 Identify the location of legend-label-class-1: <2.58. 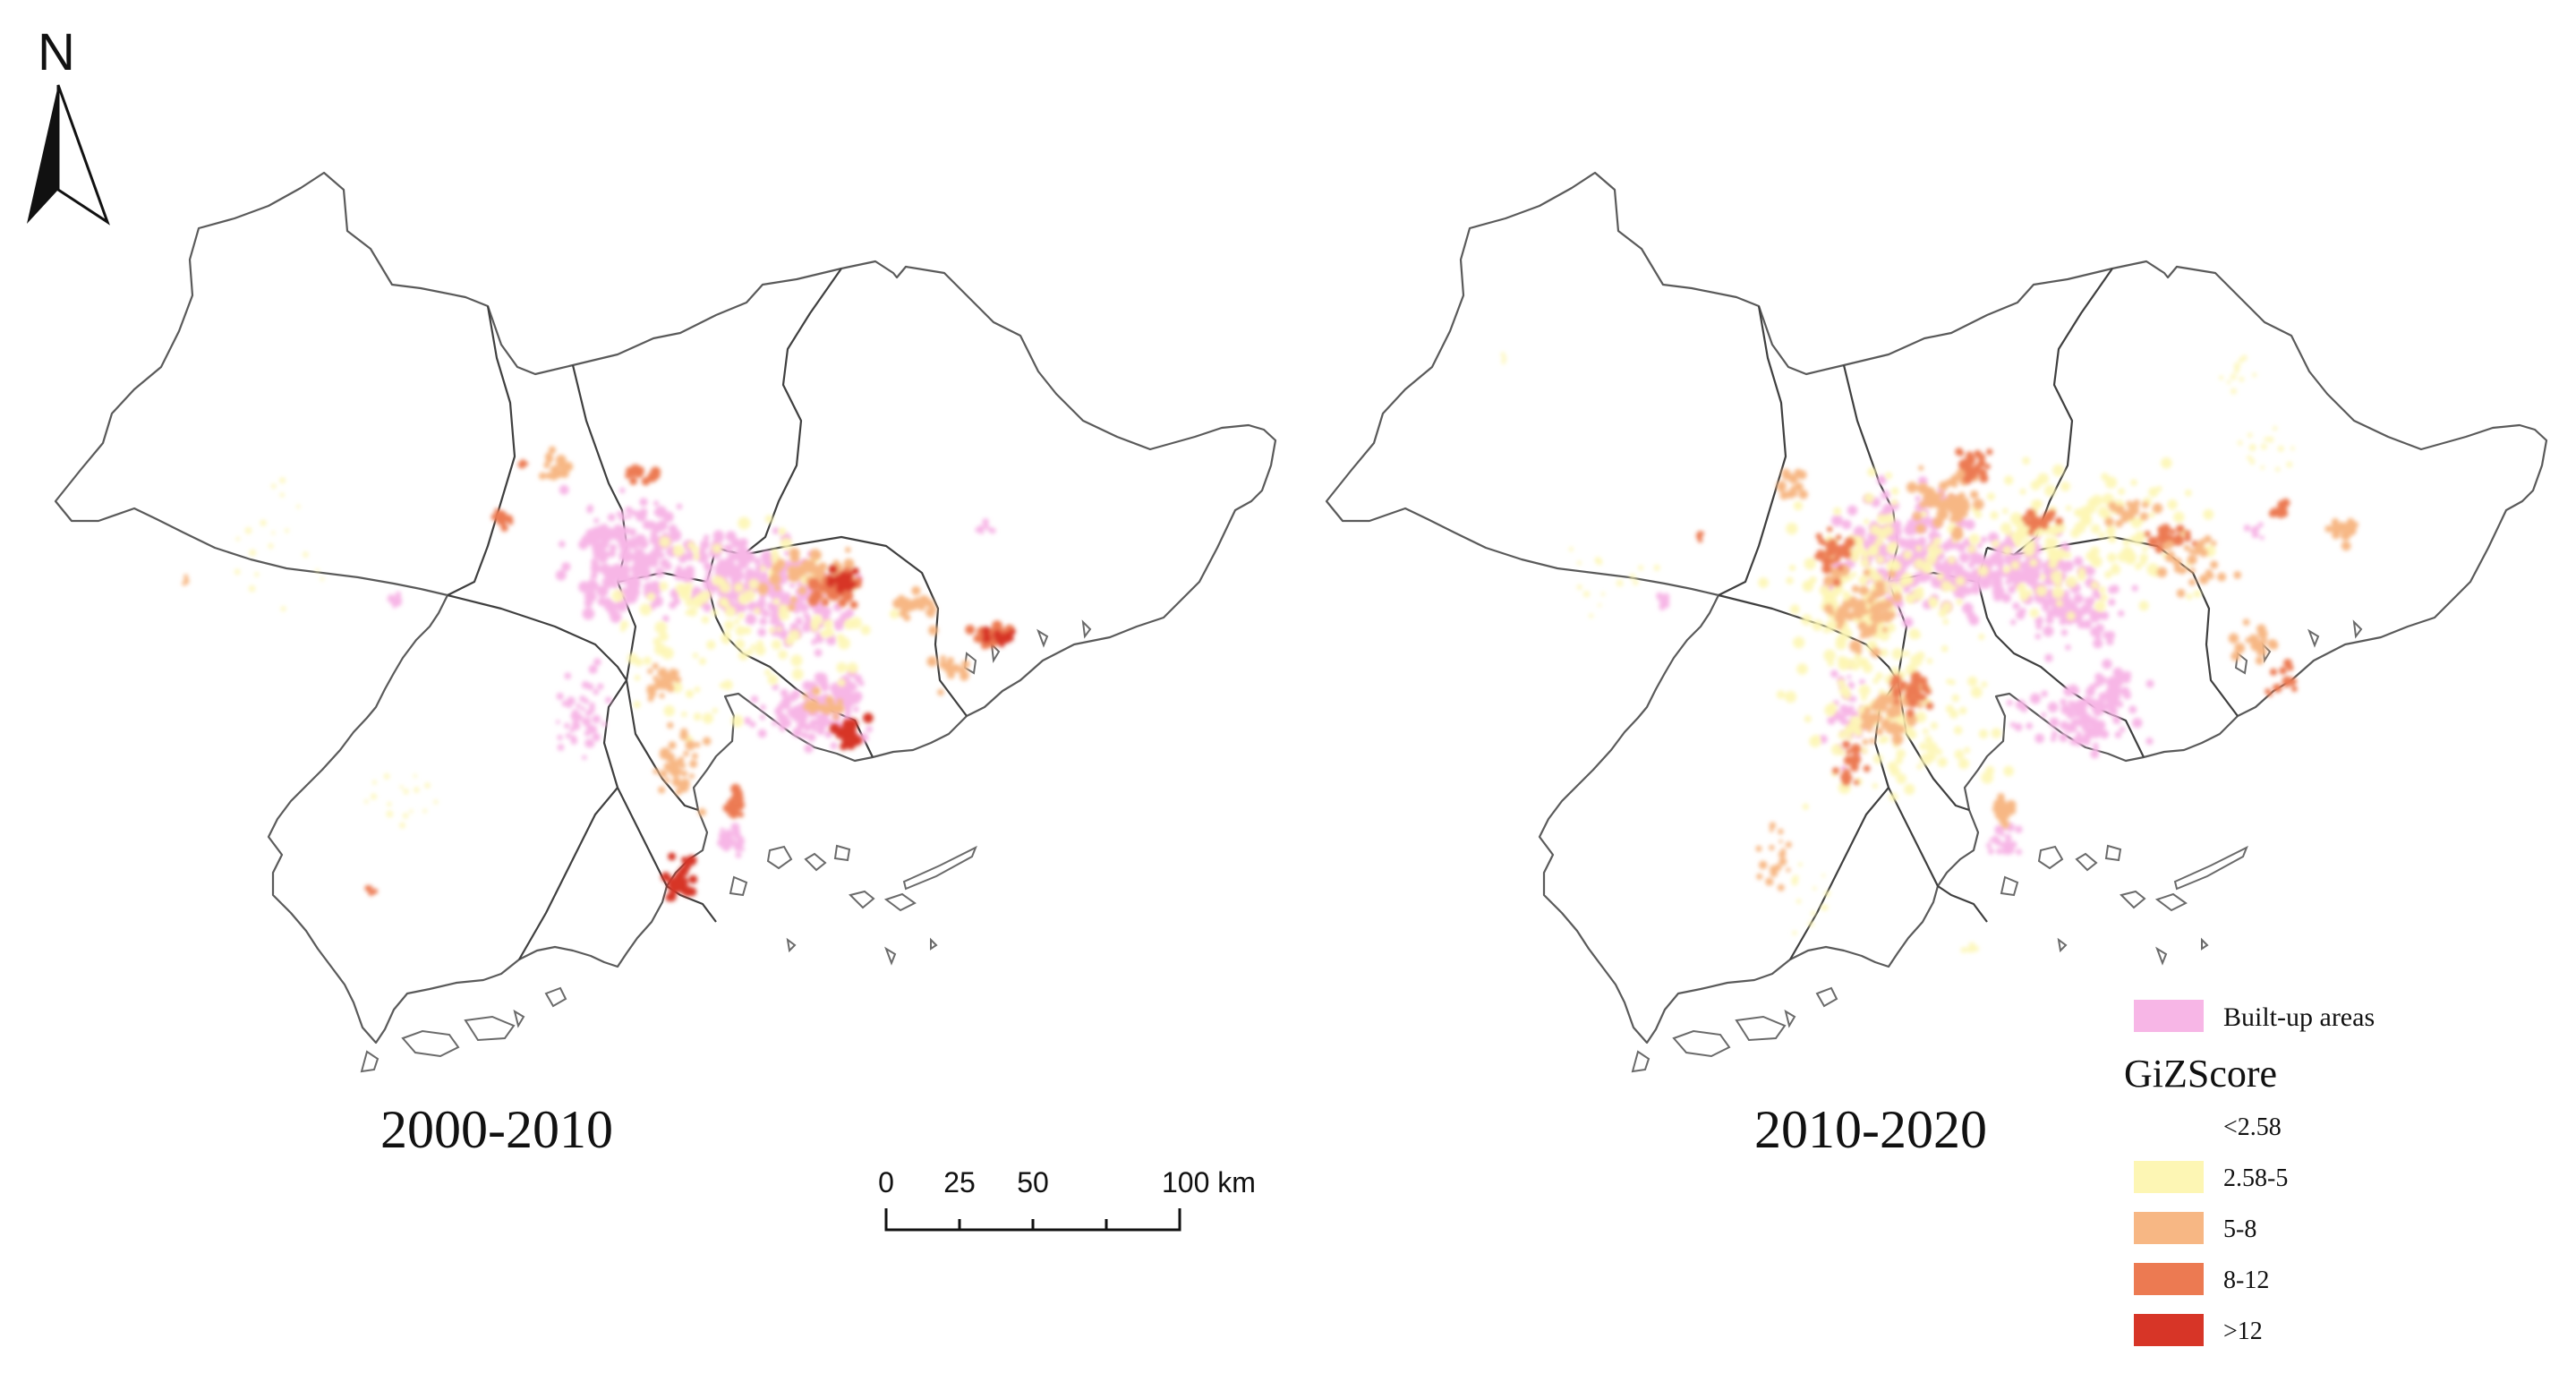
(2252, 1127).